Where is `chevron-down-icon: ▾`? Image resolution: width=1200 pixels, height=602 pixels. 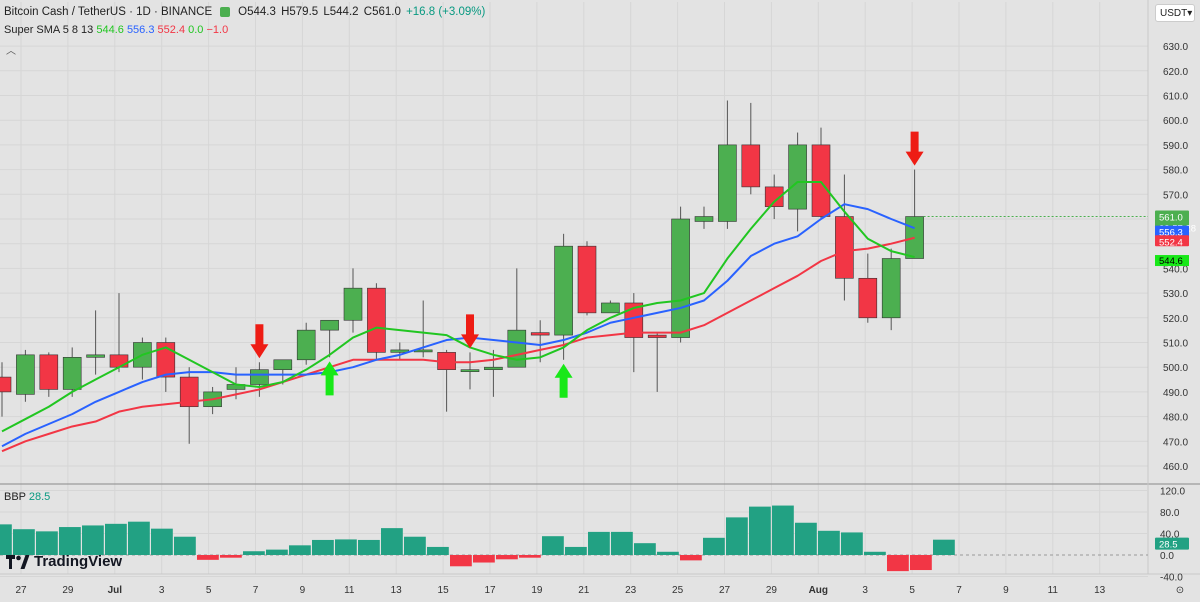 chevron-down-icon: ▾ is located at coordinates (1190, 13).